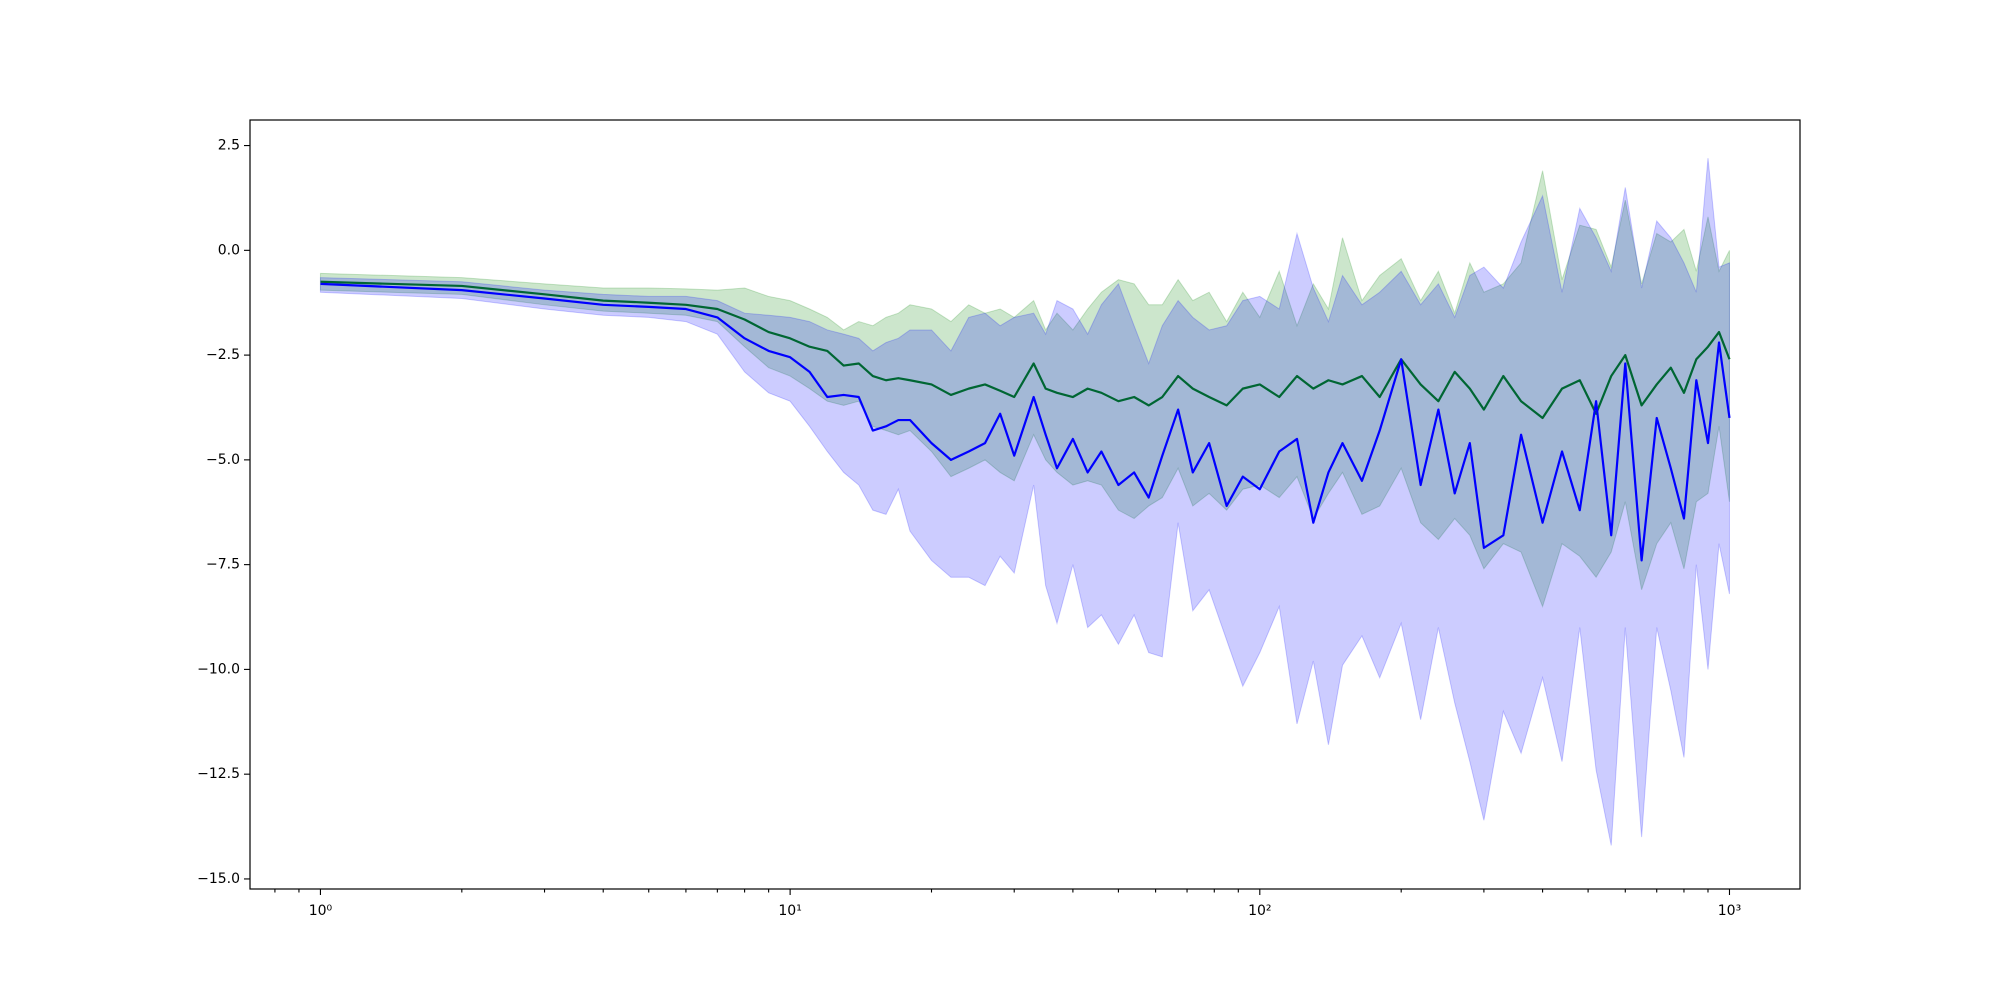 The height and width of the screenshot is (1000, 2000). I want to click on y-tick-label: −12.5, so click(218, 774).